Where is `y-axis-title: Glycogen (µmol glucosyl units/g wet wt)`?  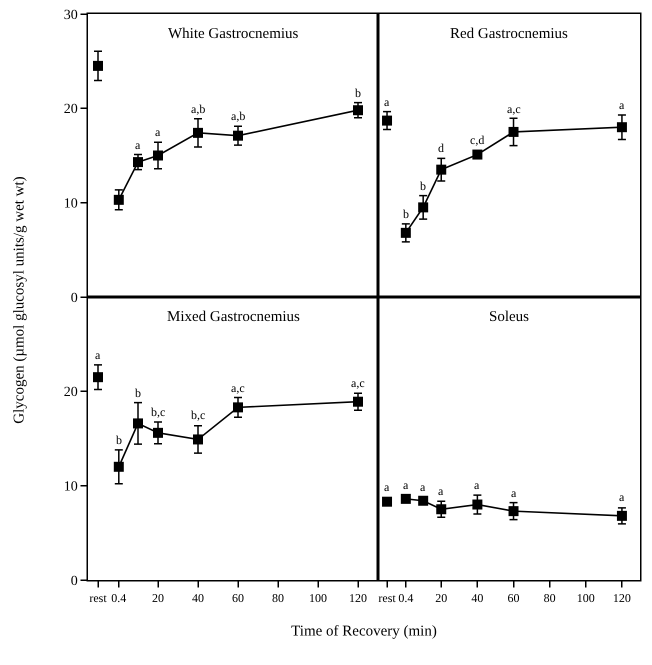
y-axis-title: Glycogen (µmol glucosyl units/g wet wt) is located at coordinates (20, 300).